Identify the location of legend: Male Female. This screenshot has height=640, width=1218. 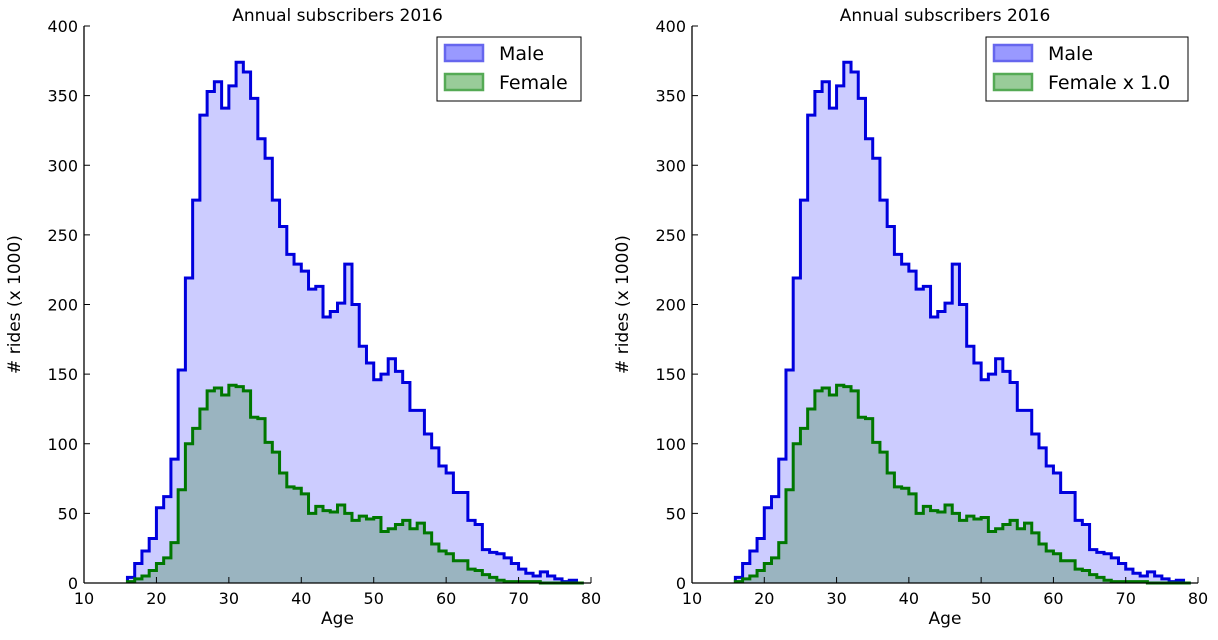
(509, 69).